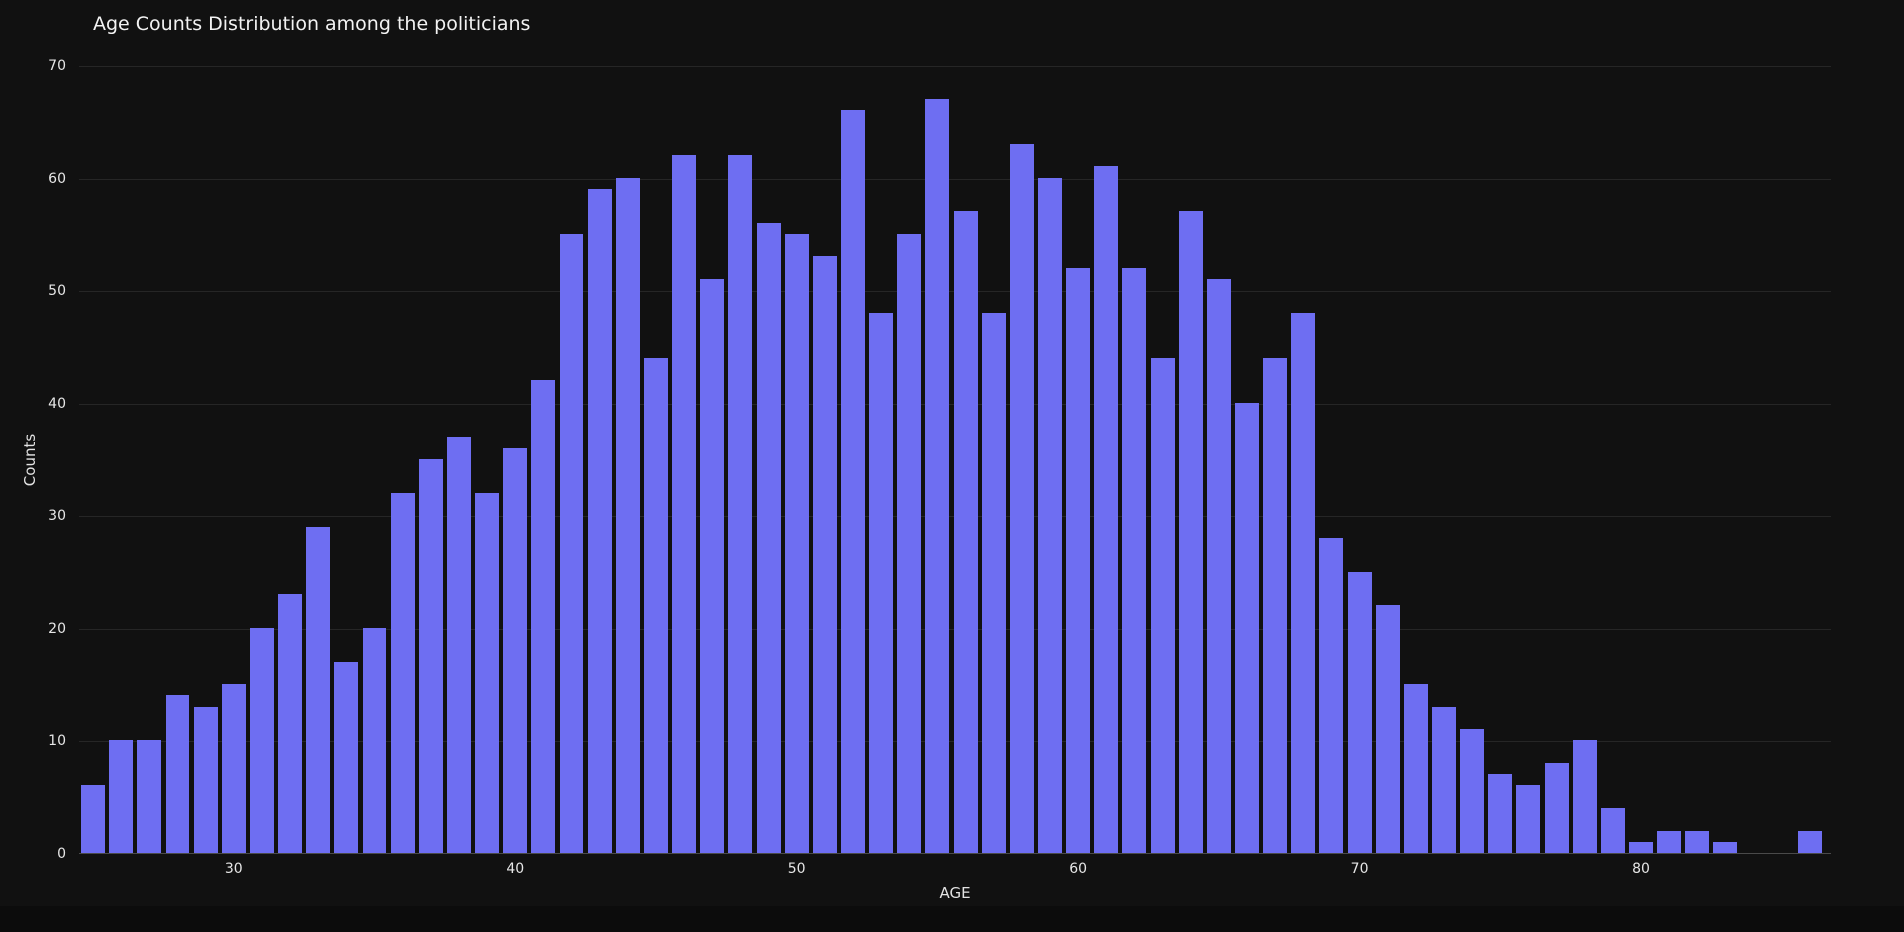  What do you see at coordinates (30, 460) in the screenshot?
I see `y-axis-label: Counts` at bounding box center [30, 460].